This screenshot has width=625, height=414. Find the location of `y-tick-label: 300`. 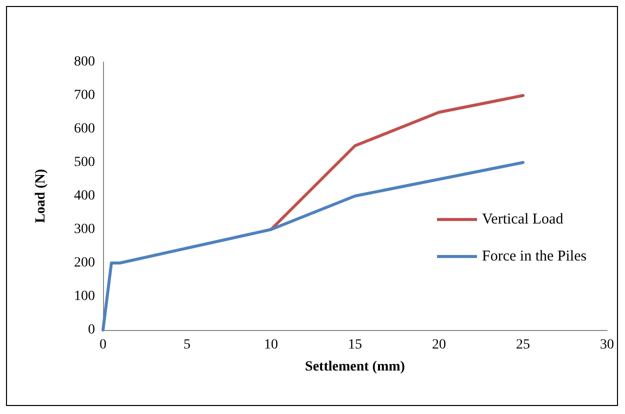

y-tick-label: 300 is located at coordinates (84, 229).